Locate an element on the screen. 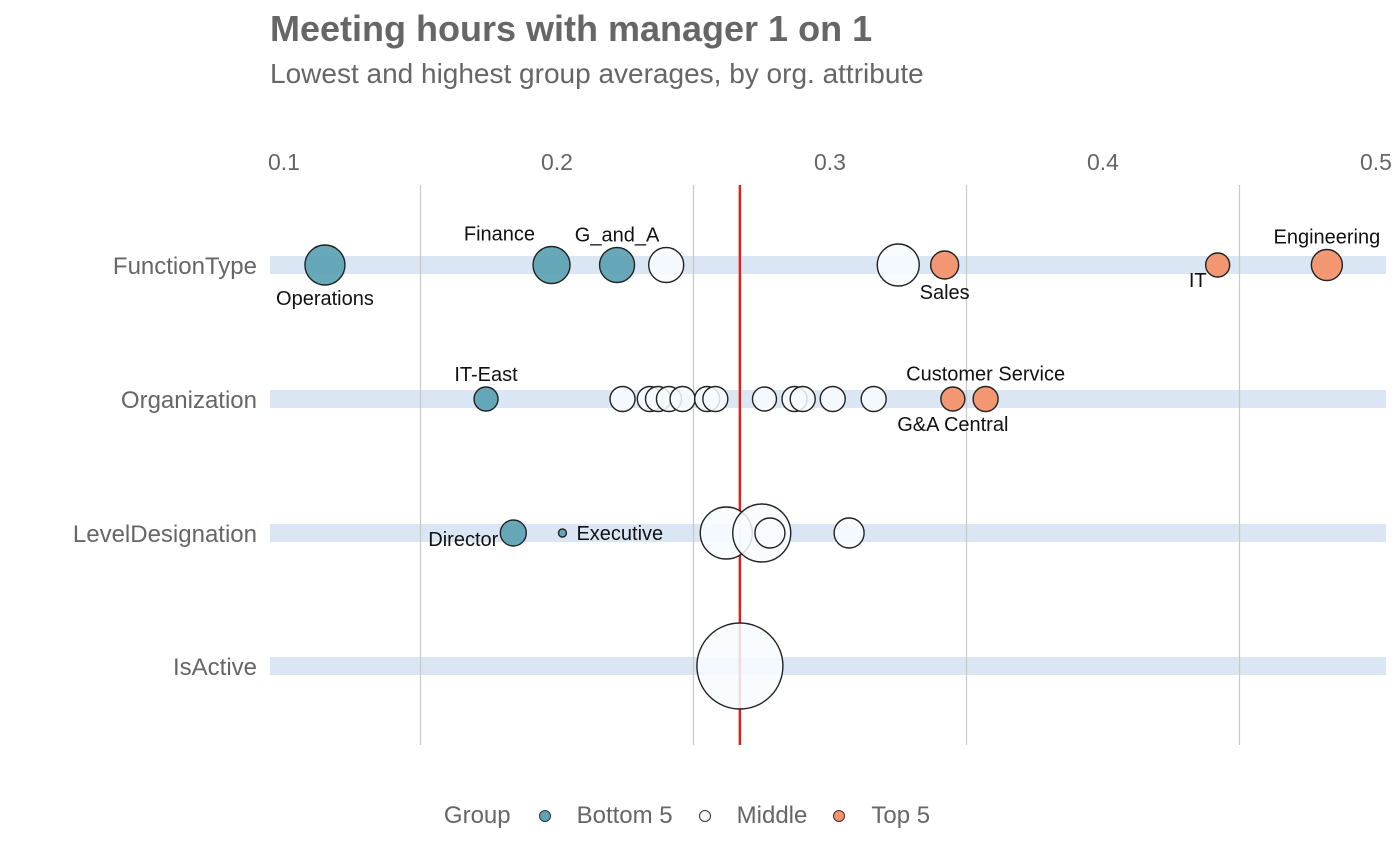  point-label: G&A Central is located at coordinates (952, 425).